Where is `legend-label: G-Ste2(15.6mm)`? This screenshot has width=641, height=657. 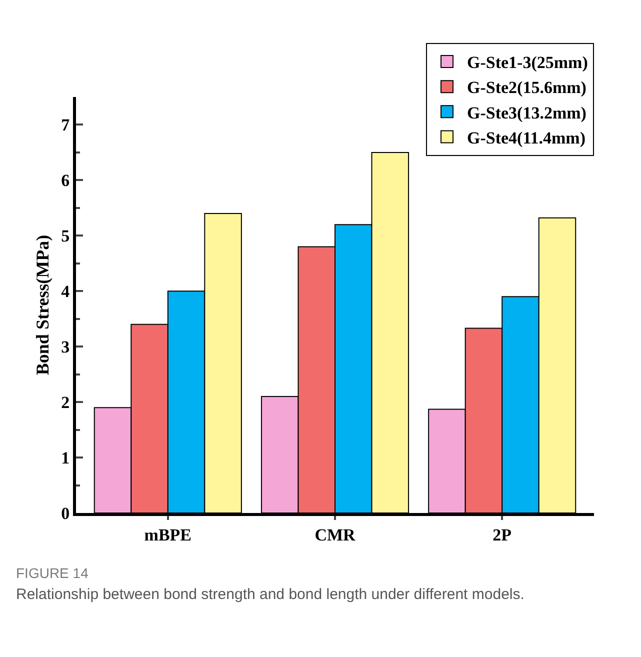
legend-label: G-Ste2(15.6mm) is located at coordinates (526, 88).